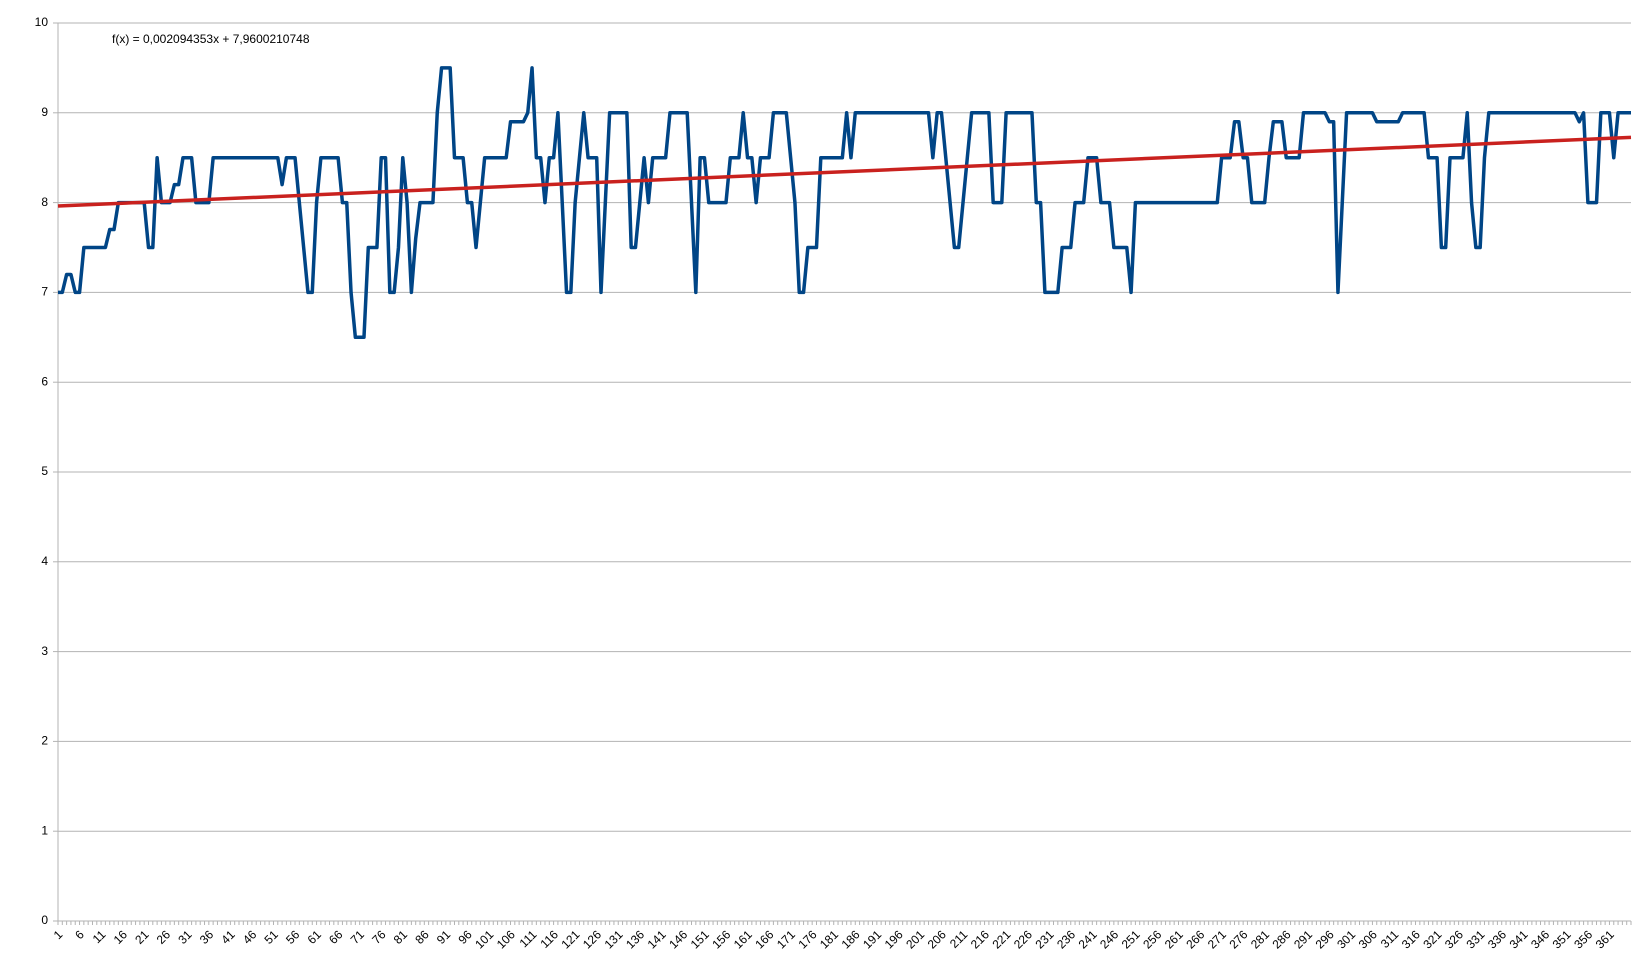  What do you see at coordinates (1303, 939) in the screenshot?
I see `x-tick-label: 291` at bounding box center [1303, 939].